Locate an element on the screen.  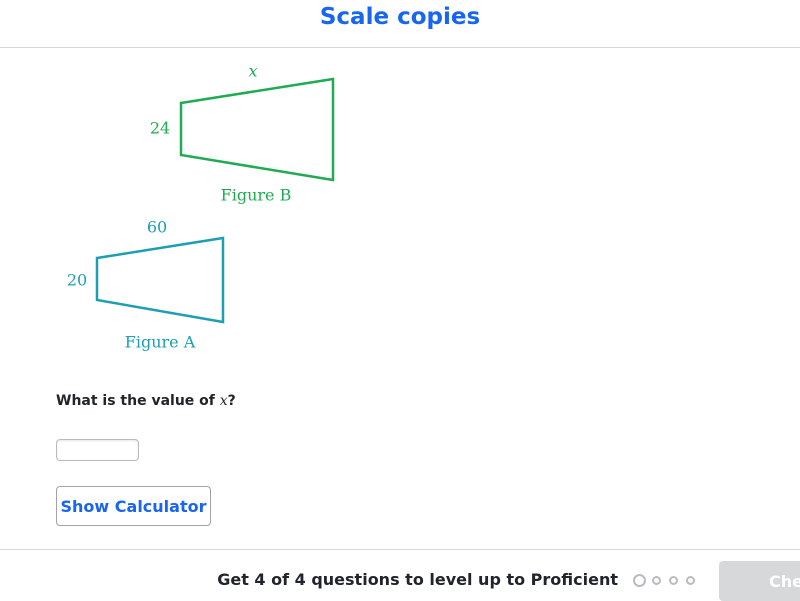
figure-a-caption: Figure A is located at coordinates (160, 342).